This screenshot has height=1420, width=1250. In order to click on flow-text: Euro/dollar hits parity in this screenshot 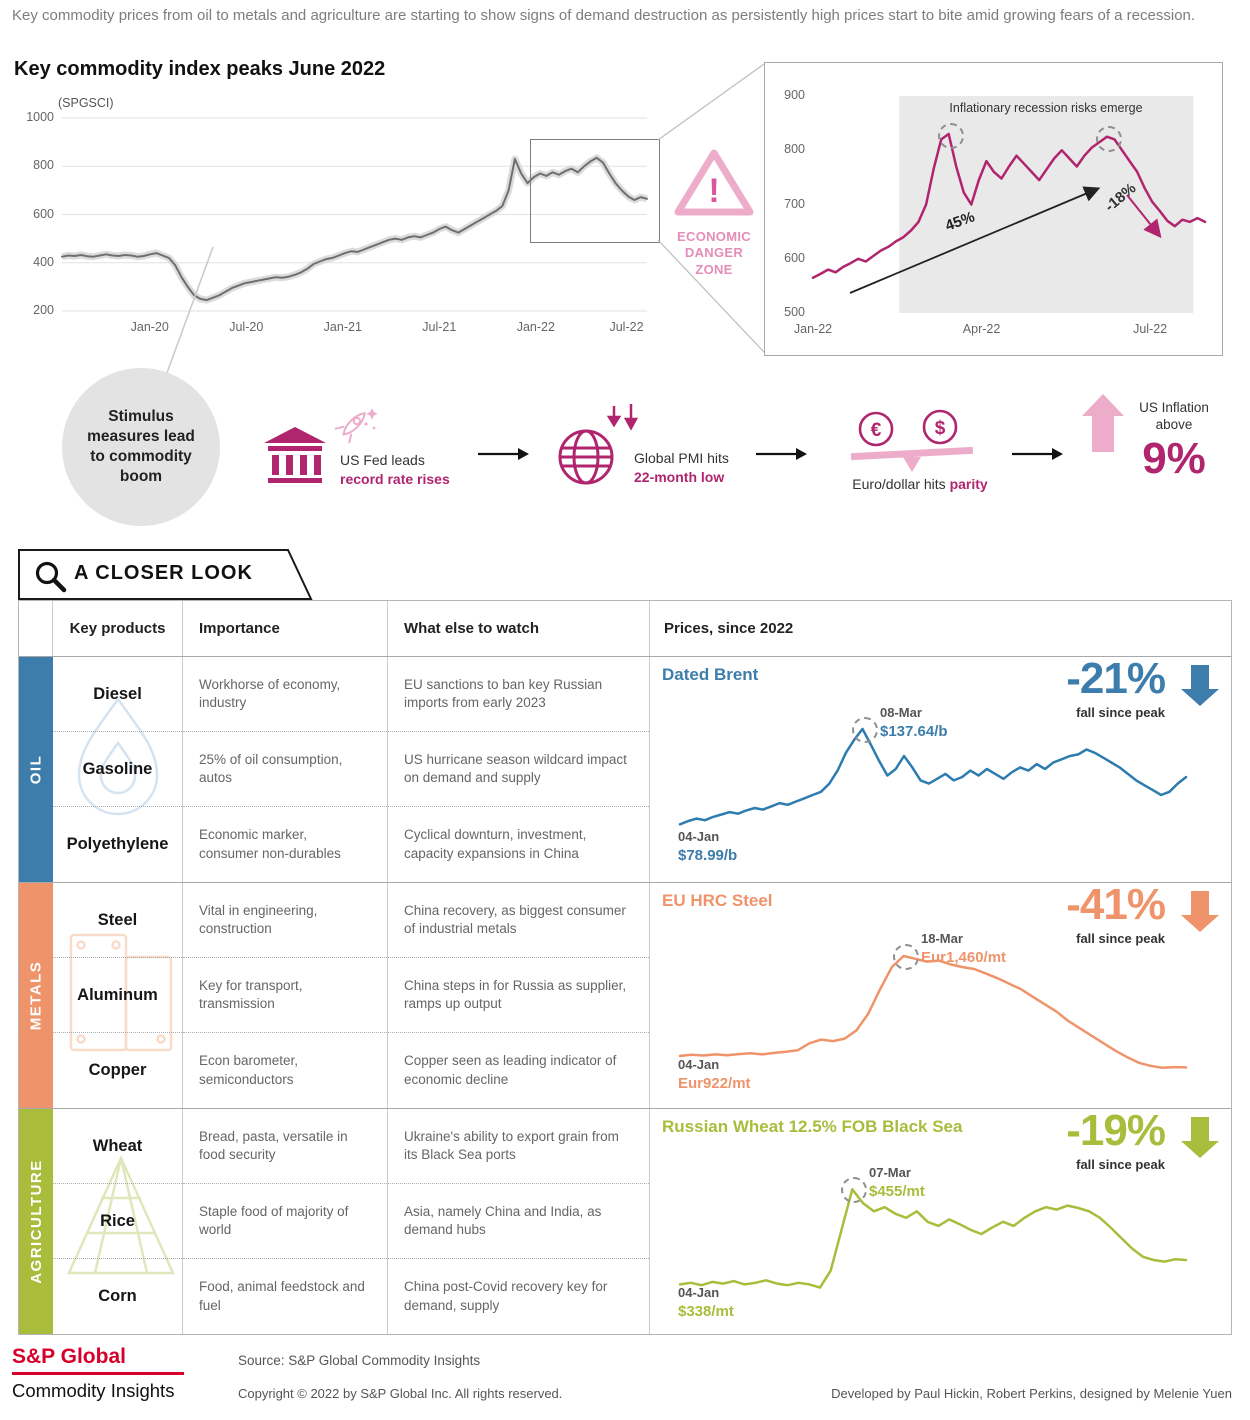, I will do `click(920, 485)`.